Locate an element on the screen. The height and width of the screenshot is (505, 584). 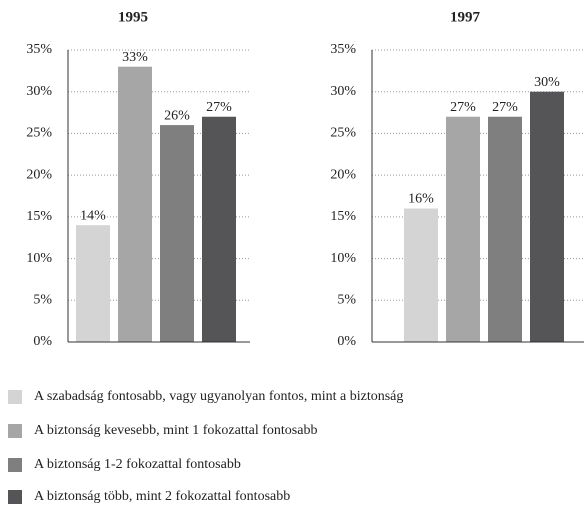
chart-title: 1995 is located at coordinates (133, 17).